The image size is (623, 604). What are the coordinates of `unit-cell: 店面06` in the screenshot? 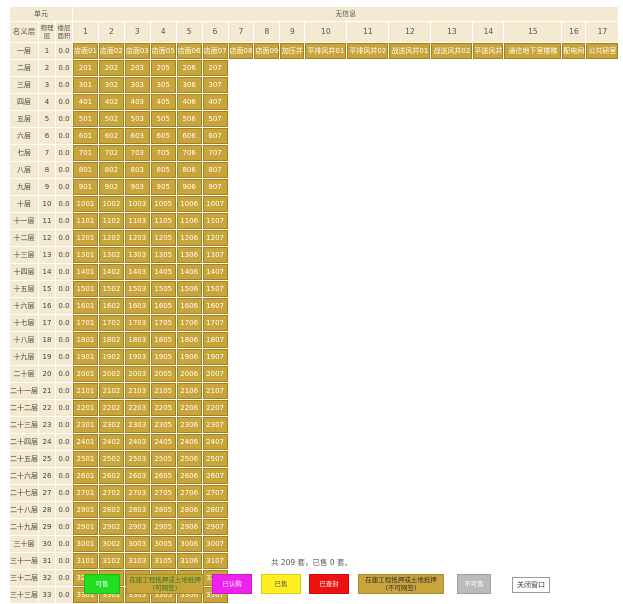 It's located at (189, 51).